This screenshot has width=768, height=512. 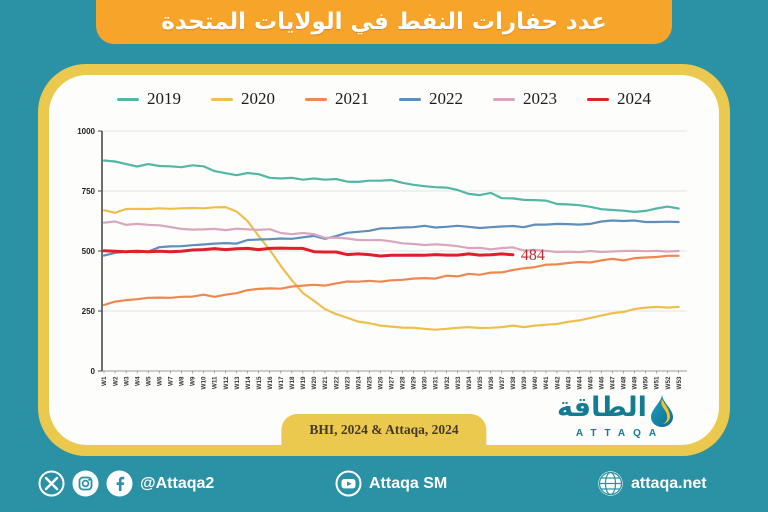 What do you see at coordinates (348, 483) in the screenshot?
I see `youtube-icon` at bounding box center [348, 483].